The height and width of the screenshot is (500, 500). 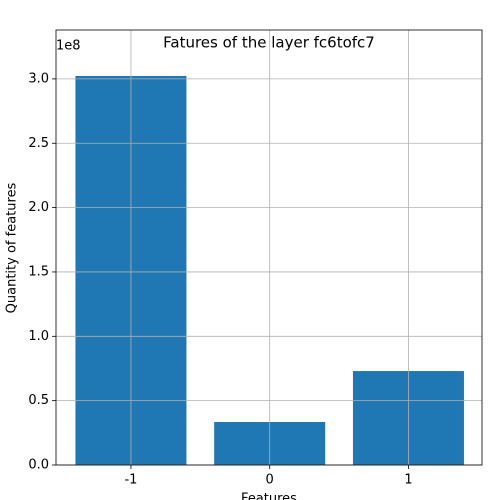 What do you see at coordinates (38, 143) in the screenshot?
I see `y-tick-label: 2.5` at bounding box center [38, 143].